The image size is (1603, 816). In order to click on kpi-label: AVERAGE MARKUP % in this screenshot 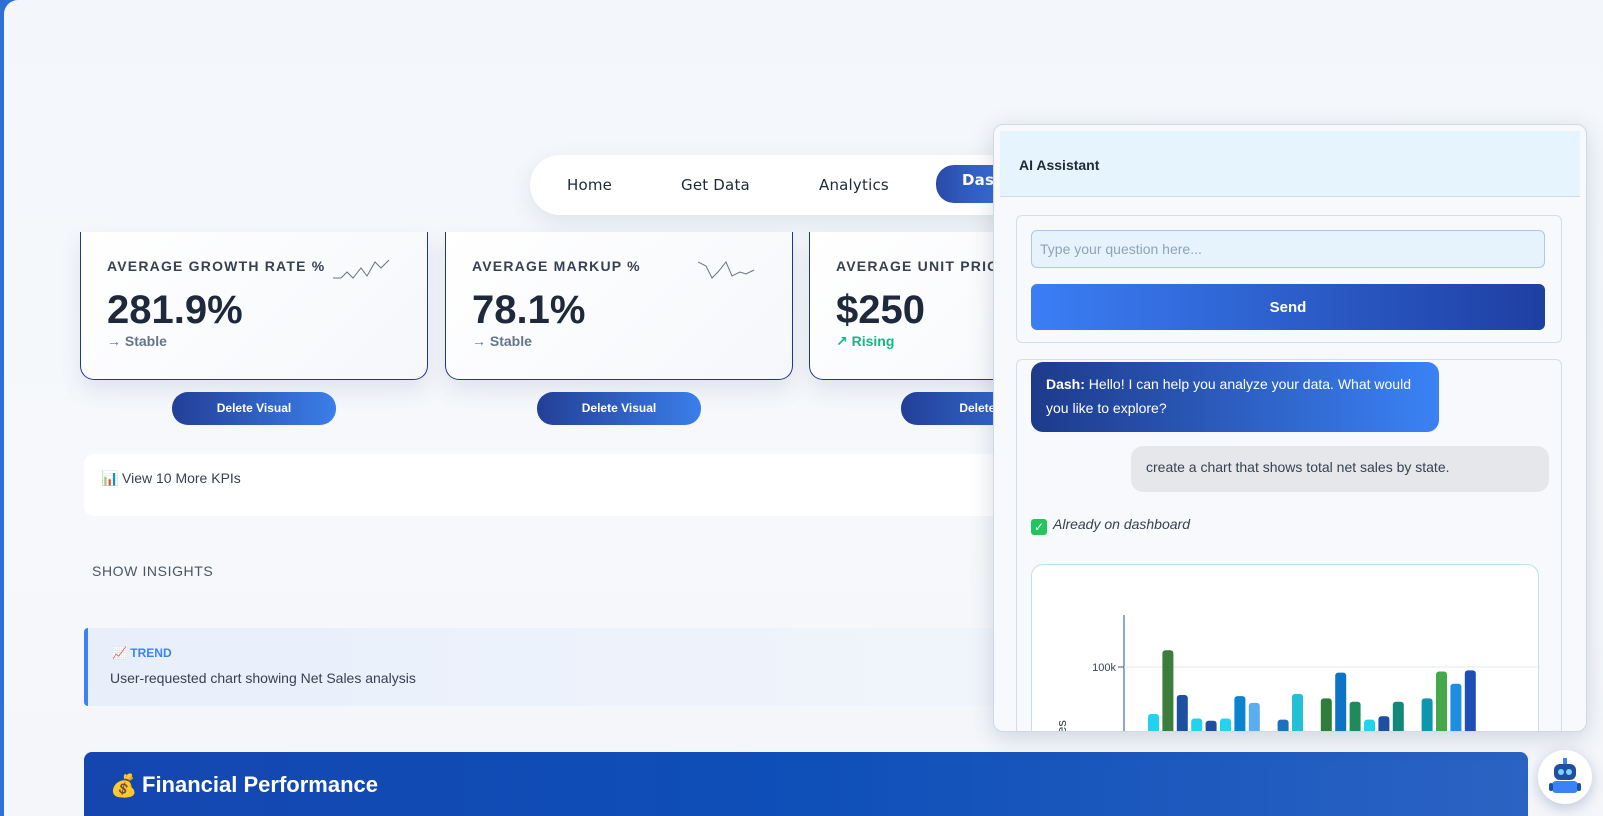, I will do `click(556, 266)`.